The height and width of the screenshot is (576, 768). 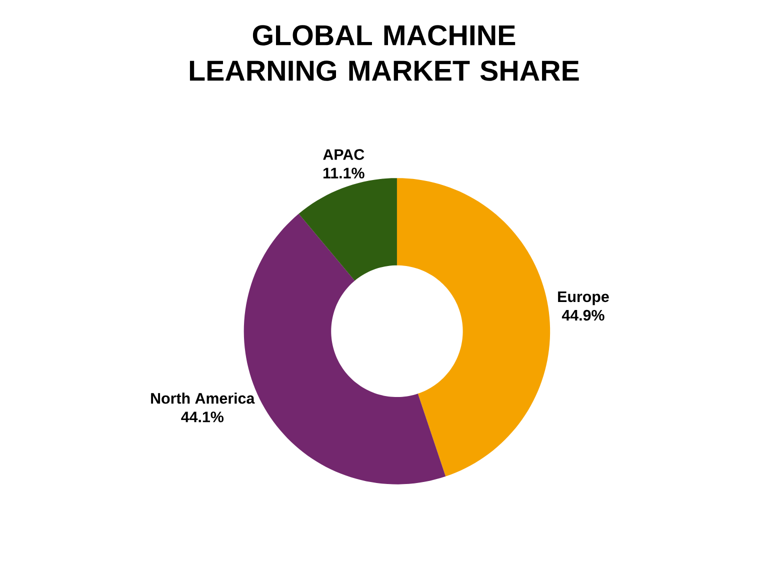 I want to click on slice-label: North America, so click(x=203, y=398).